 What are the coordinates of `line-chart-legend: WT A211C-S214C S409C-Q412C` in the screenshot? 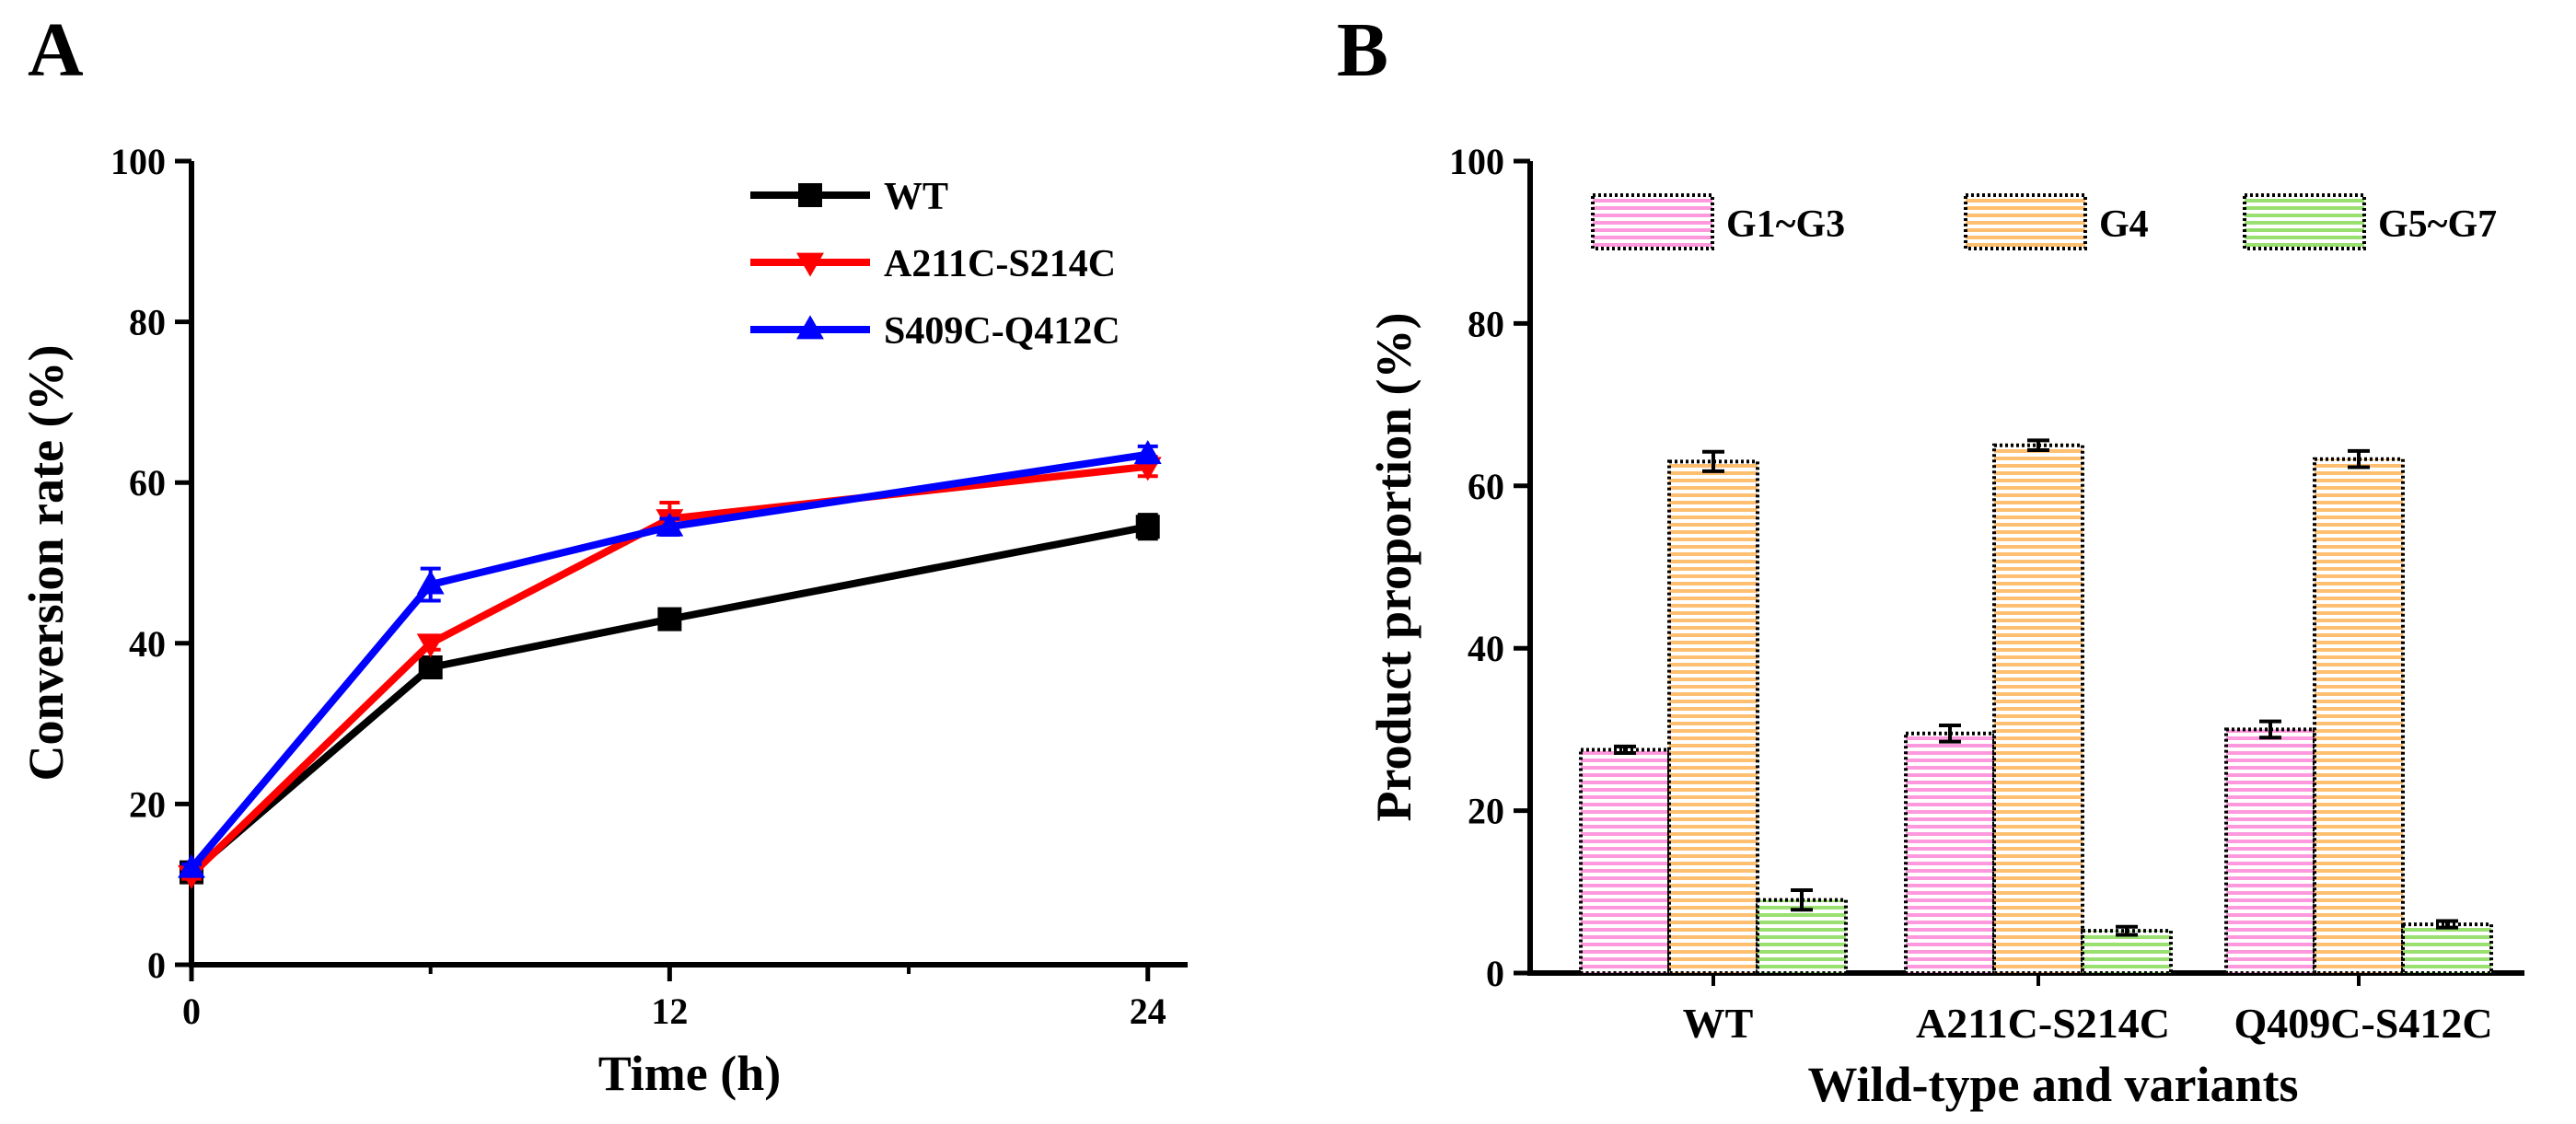 It's located at (935, 264).